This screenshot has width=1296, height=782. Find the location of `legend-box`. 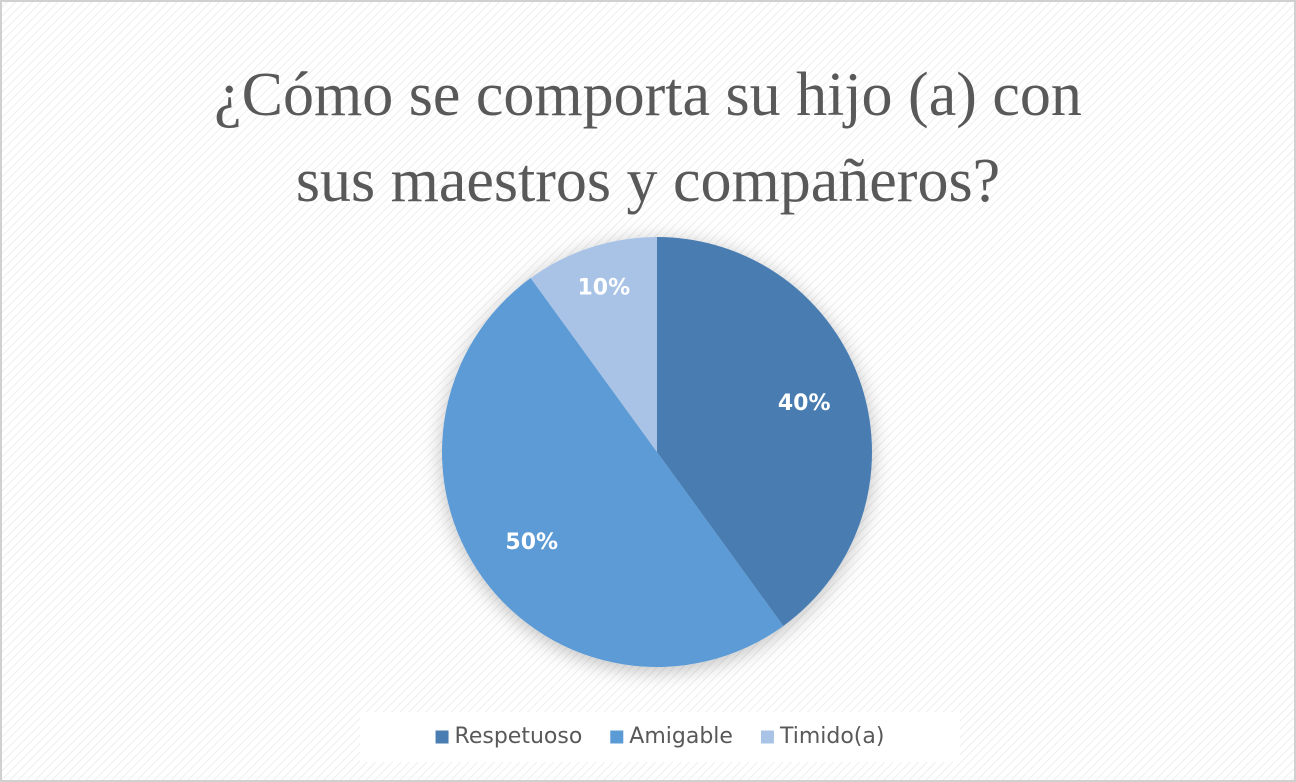

legend-box is located at coordinates (660, 737).